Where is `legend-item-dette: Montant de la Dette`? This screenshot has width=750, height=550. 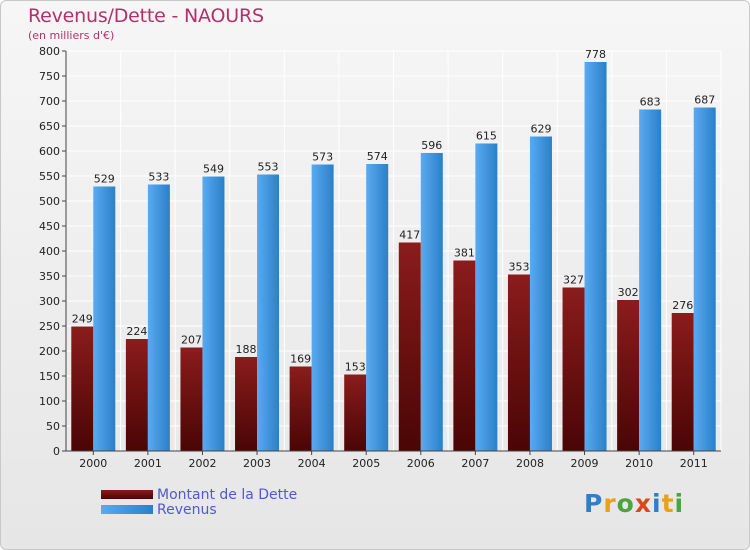 legend-item-dette: Montant de la Dette is located at coordinates (199, 494).